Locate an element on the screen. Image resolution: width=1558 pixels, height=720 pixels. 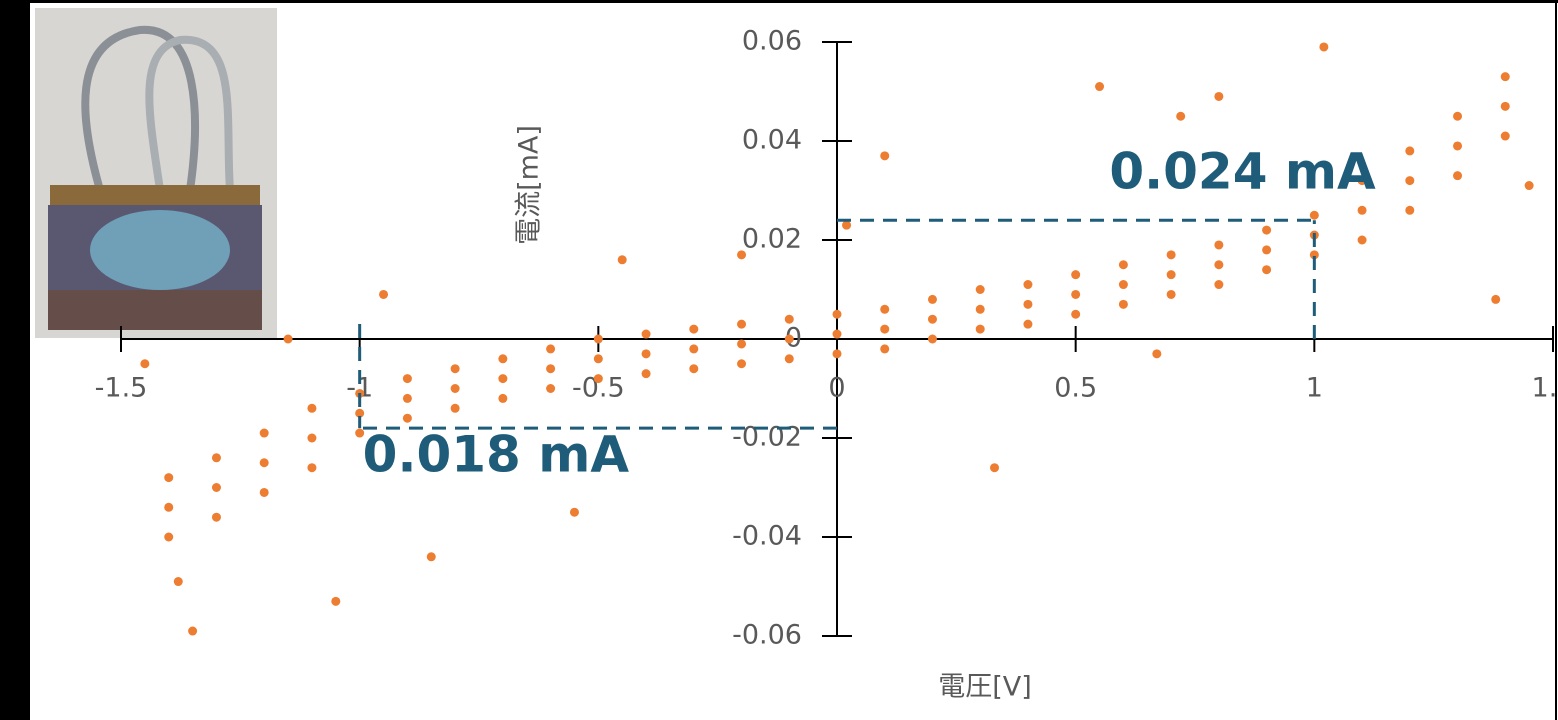
x-tick-label: 1 is located at coordinates (1314, 388).